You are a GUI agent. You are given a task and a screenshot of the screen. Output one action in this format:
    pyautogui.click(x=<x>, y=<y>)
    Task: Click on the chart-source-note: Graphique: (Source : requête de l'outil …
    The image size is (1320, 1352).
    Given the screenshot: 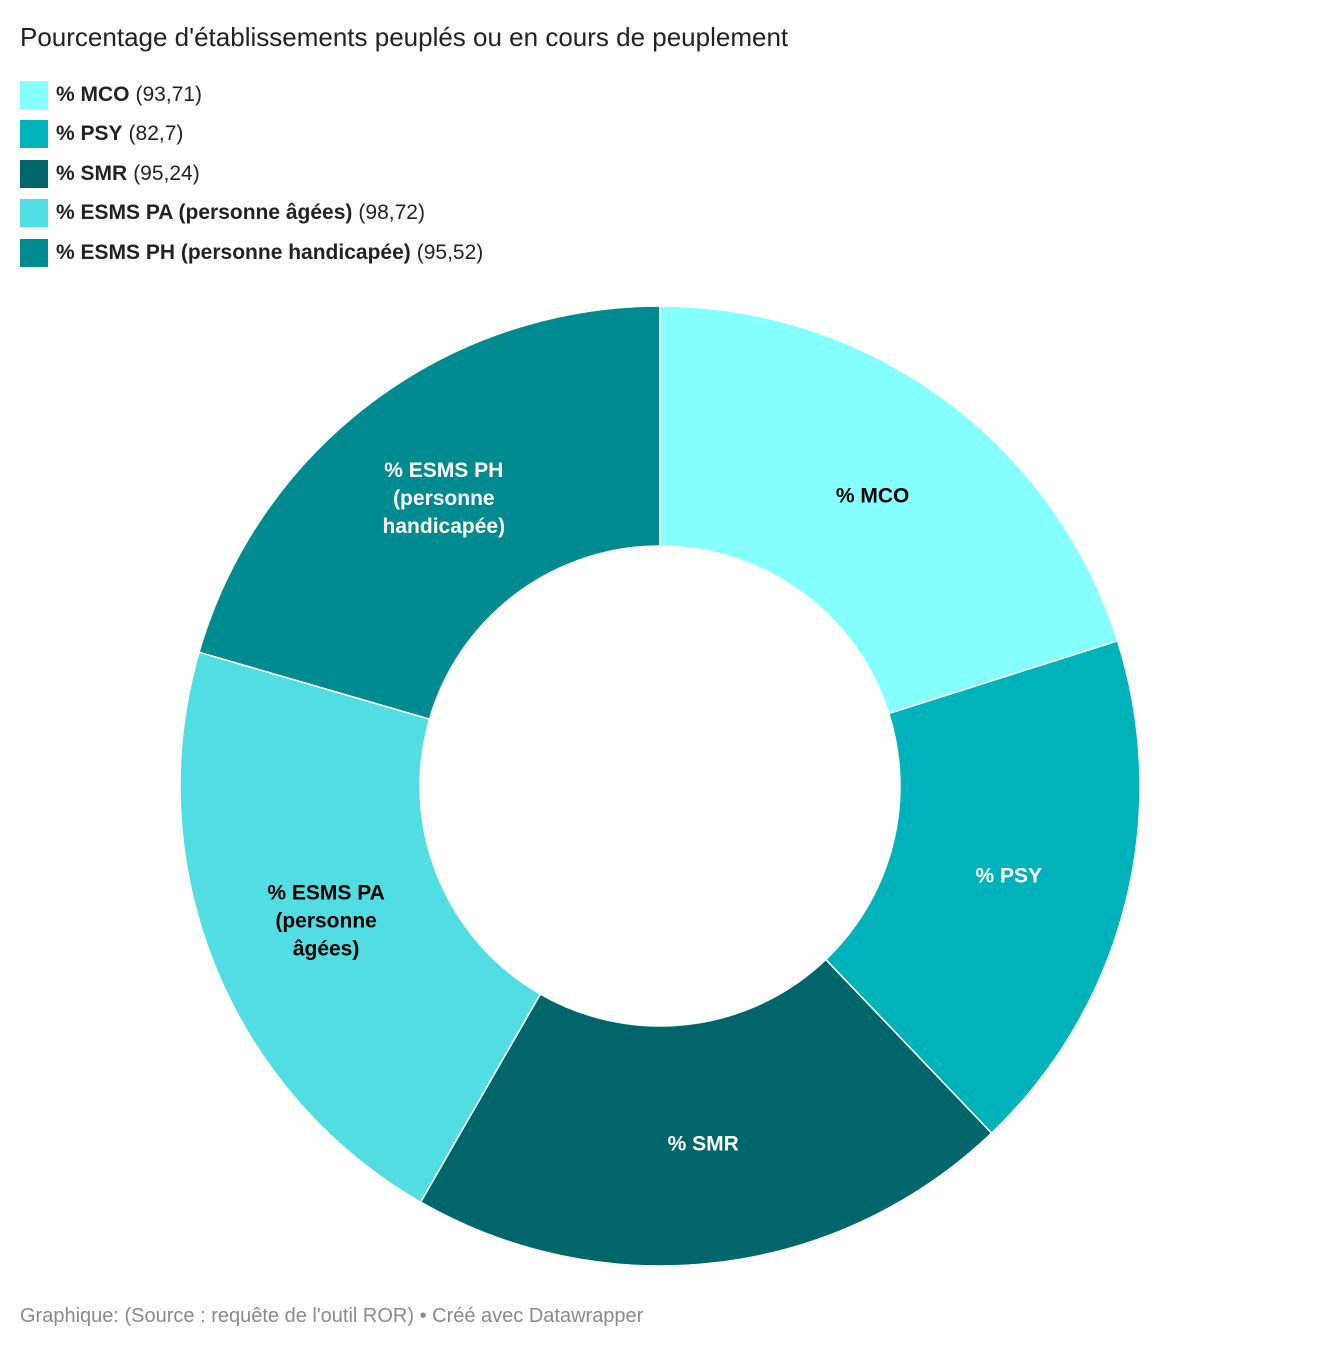 What is the action you would take?
    pyautogui.click(x=332, y=1316)
    